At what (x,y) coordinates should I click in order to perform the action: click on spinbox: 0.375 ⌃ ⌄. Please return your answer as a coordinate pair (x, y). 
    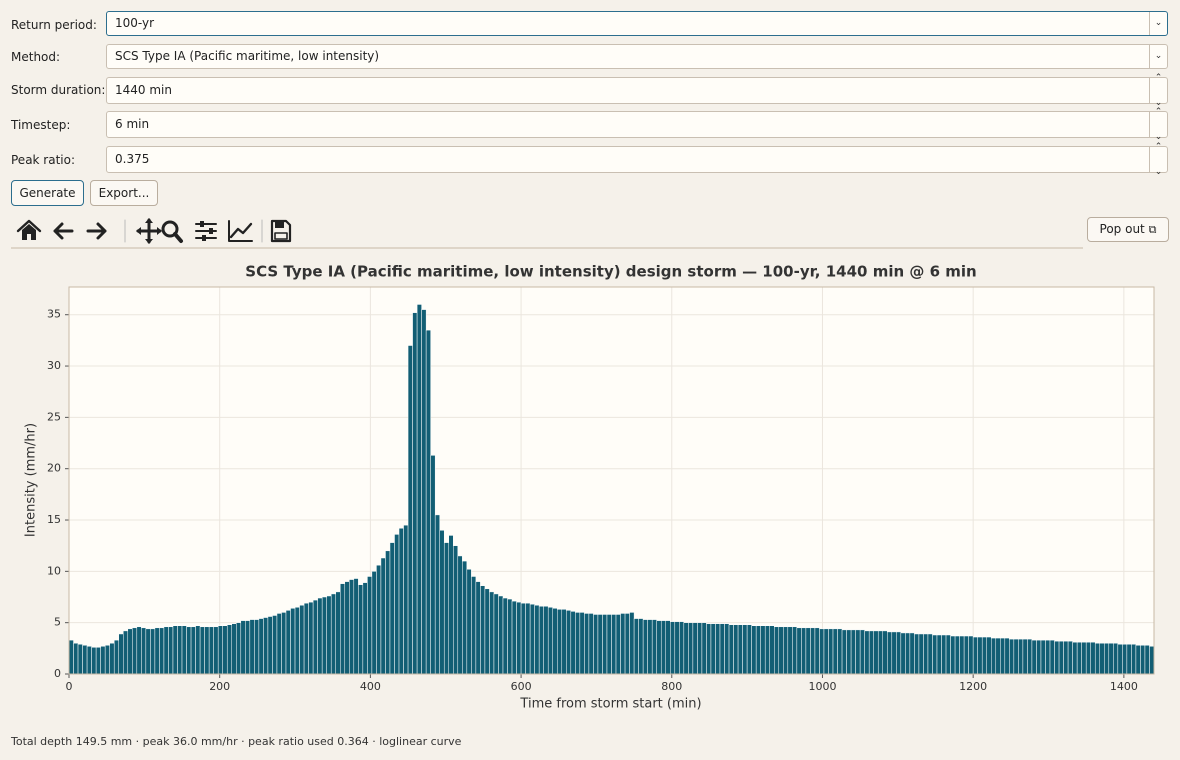
    Looking at the image, I should click on (637, 159).